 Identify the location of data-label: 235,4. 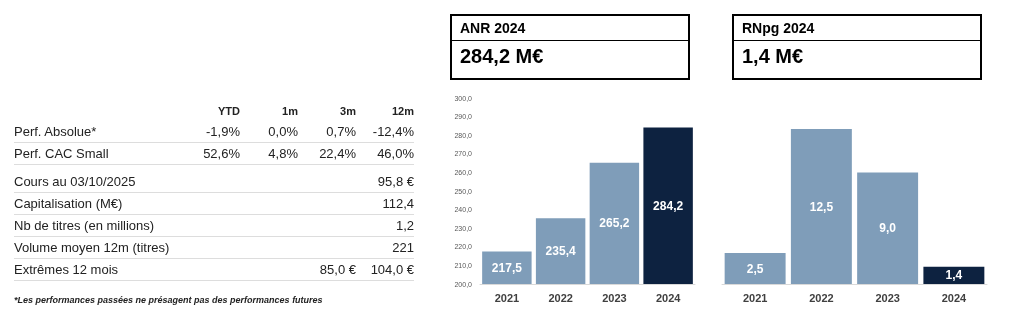
(560, 251).